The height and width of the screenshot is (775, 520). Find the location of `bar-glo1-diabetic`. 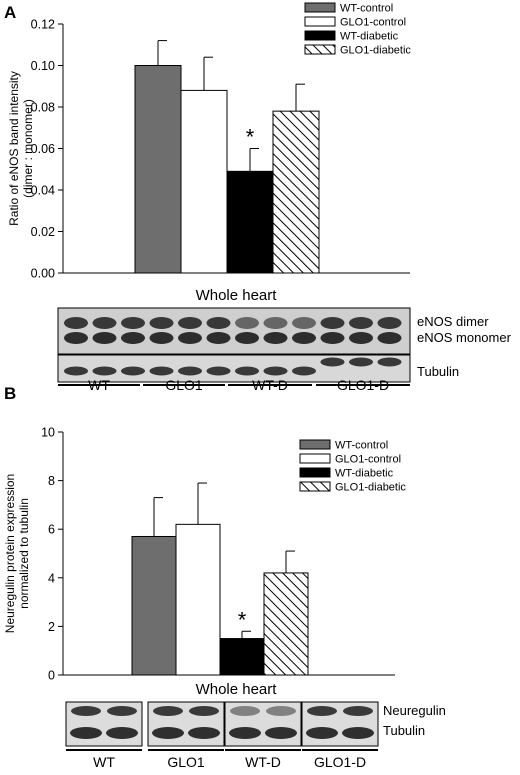

bar-glo1-diabetic is located at coordinates (296, 192).